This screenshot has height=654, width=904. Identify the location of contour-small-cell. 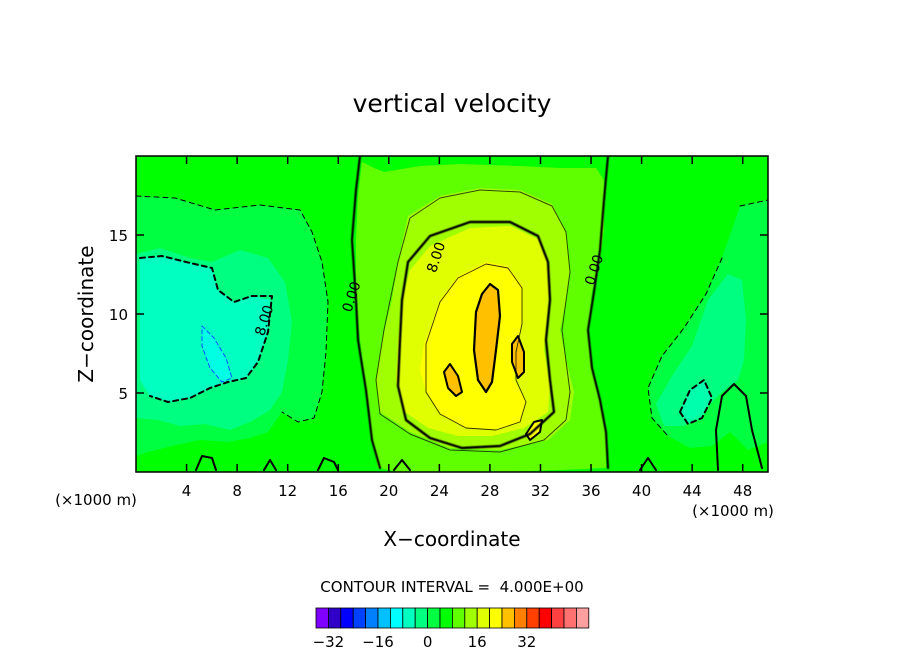
(534, 430).